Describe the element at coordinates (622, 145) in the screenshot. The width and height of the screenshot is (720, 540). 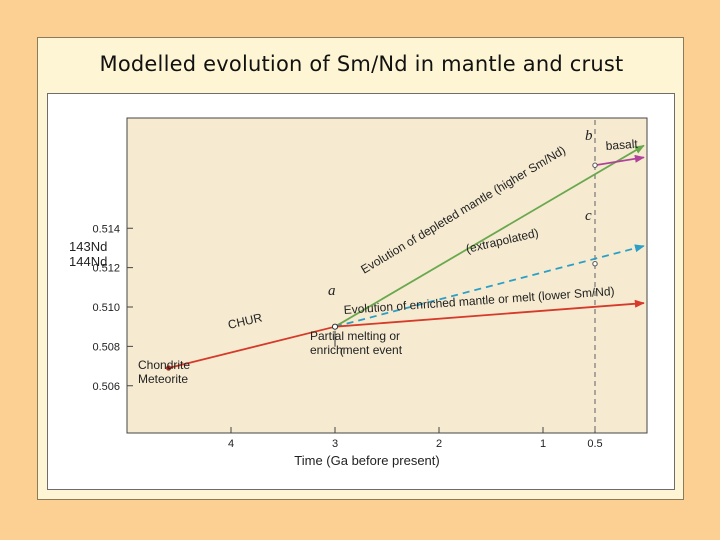
I see `basalt-label: basalt` at that location.